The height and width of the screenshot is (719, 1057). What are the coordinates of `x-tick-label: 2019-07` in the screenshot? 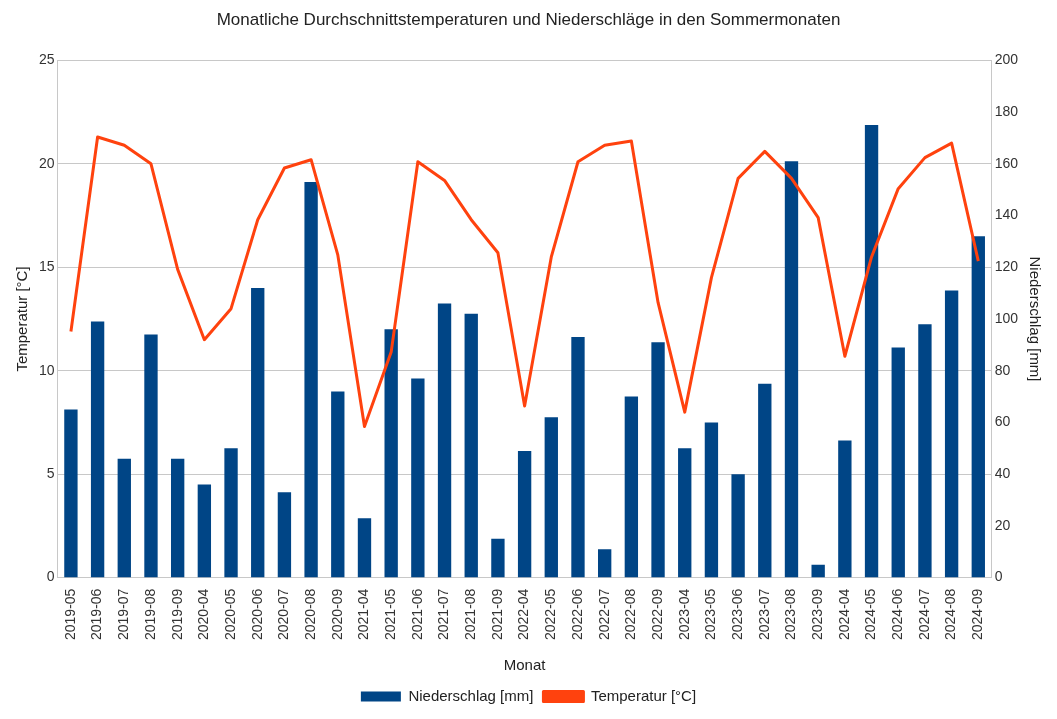 It's located at (123, 614).